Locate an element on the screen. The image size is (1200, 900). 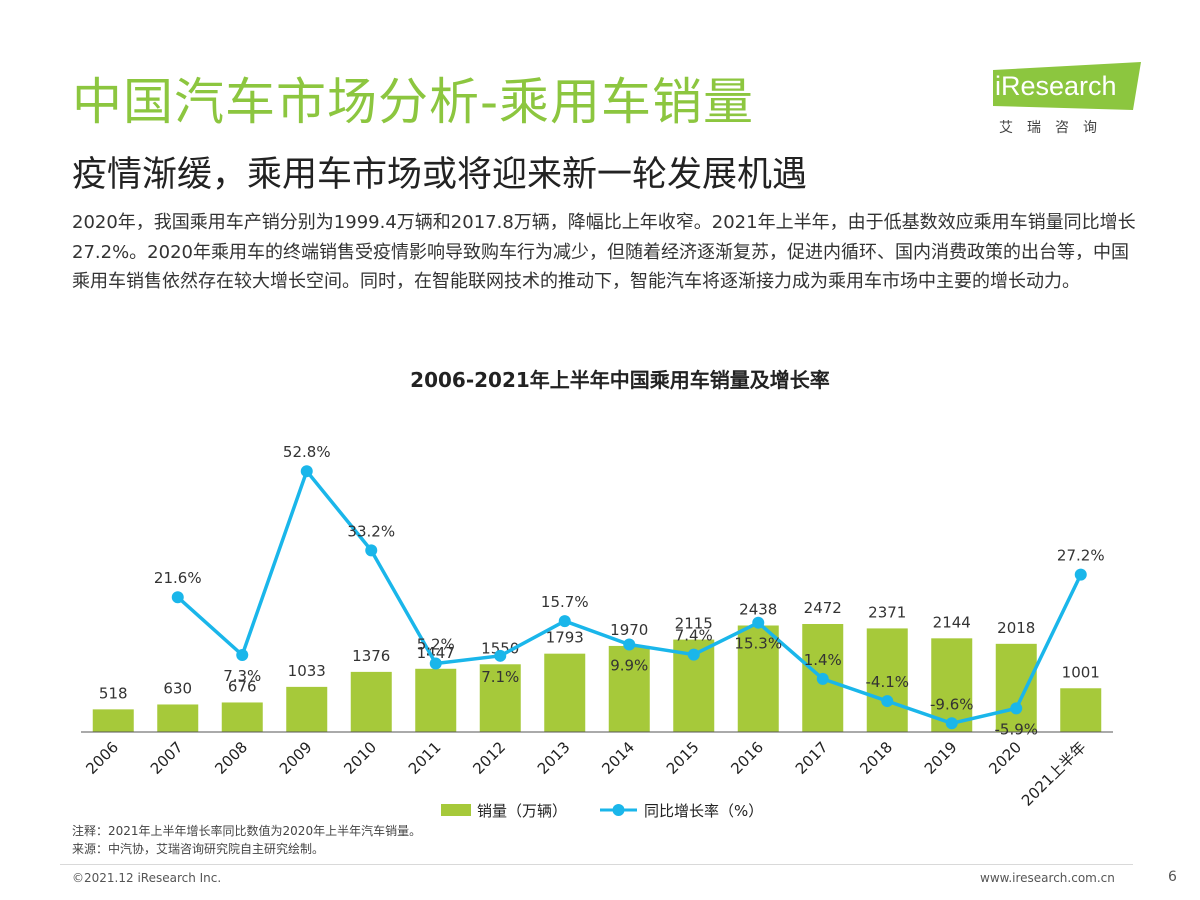
growth-point-2007 is located at coordinates (177, 597).